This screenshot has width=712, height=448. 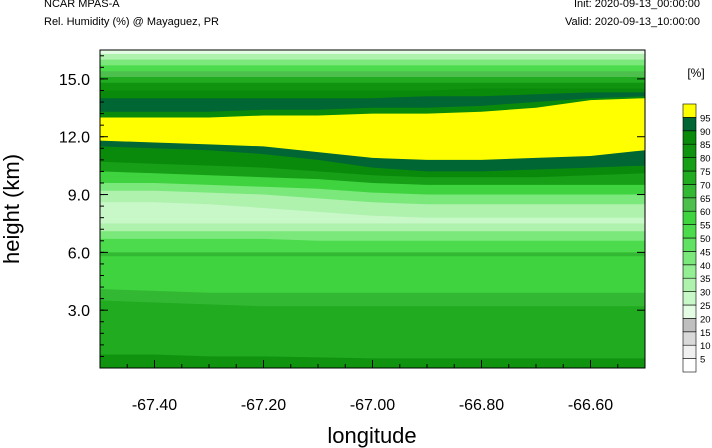 I want to click on colorbar-label: 40, so click(x=705, y=266).